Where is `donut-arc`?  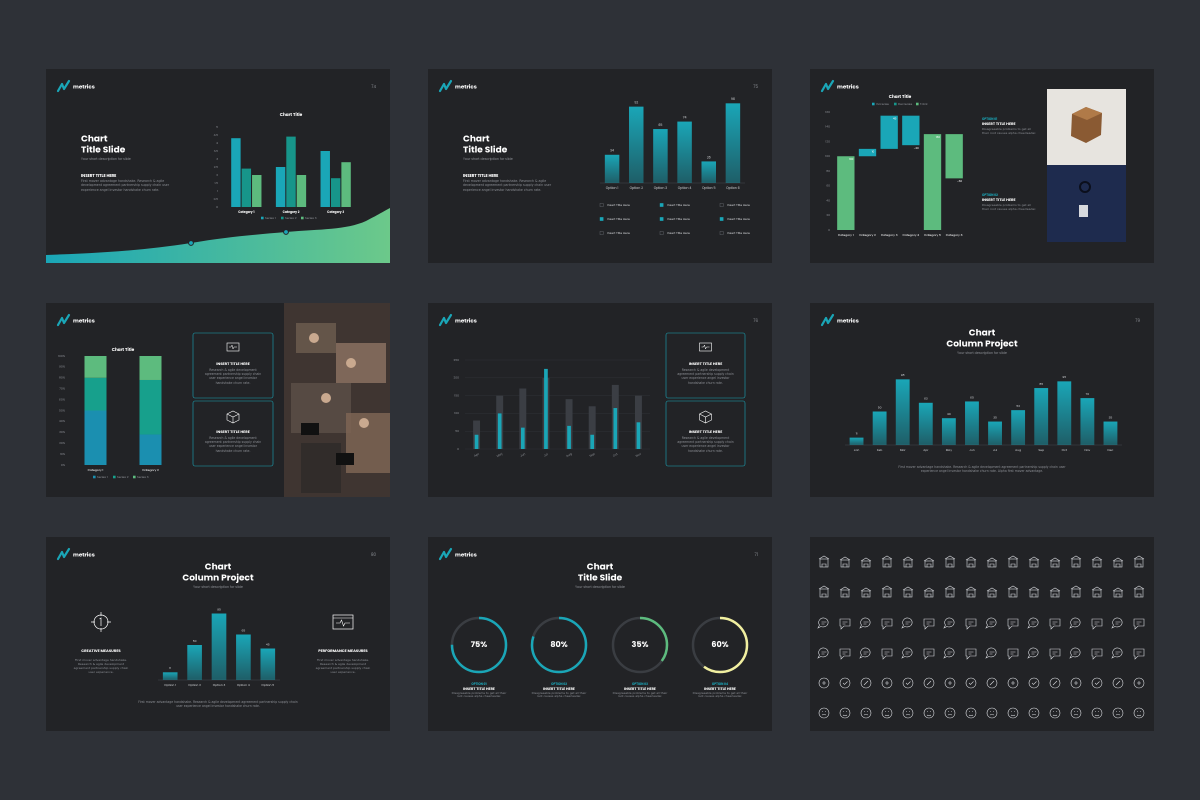
donut-arc is located at coordinates (479, 645).